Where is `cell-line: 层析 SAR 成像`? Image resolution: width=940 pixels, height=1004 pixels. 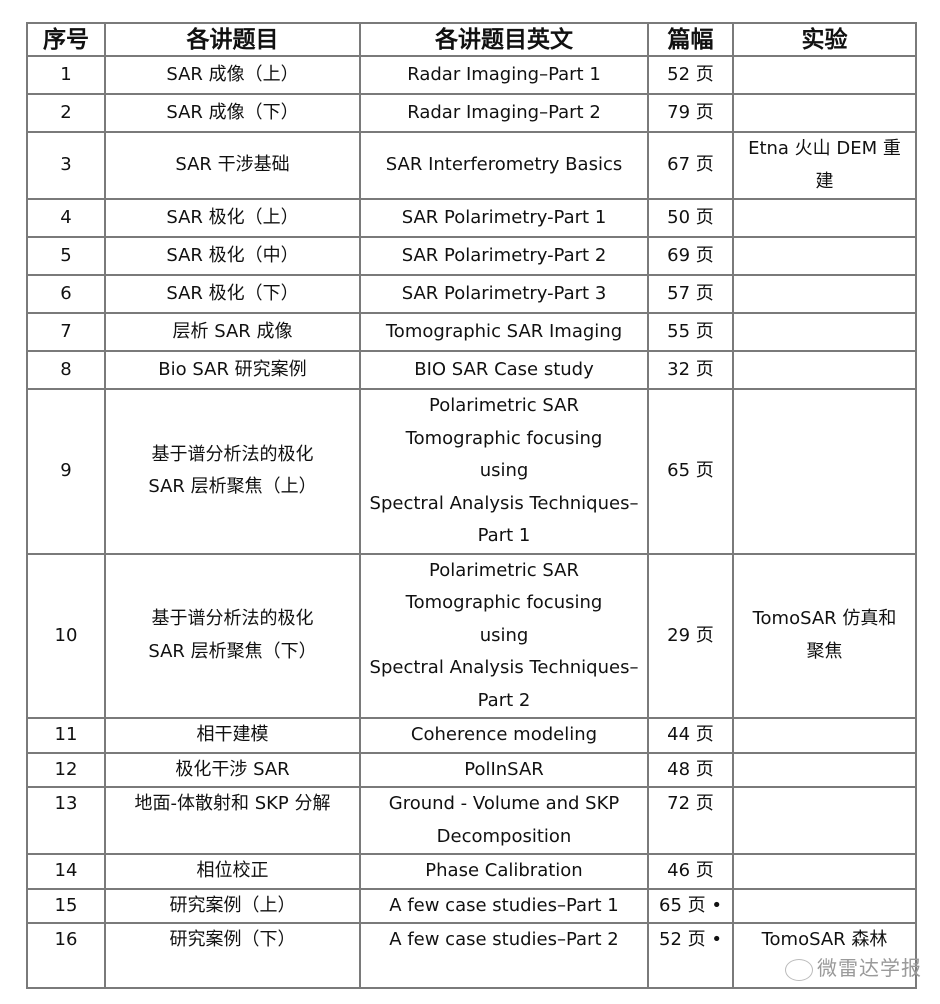 cell-line: 层析 SAR 成像 is located at coordinates (232, 331).